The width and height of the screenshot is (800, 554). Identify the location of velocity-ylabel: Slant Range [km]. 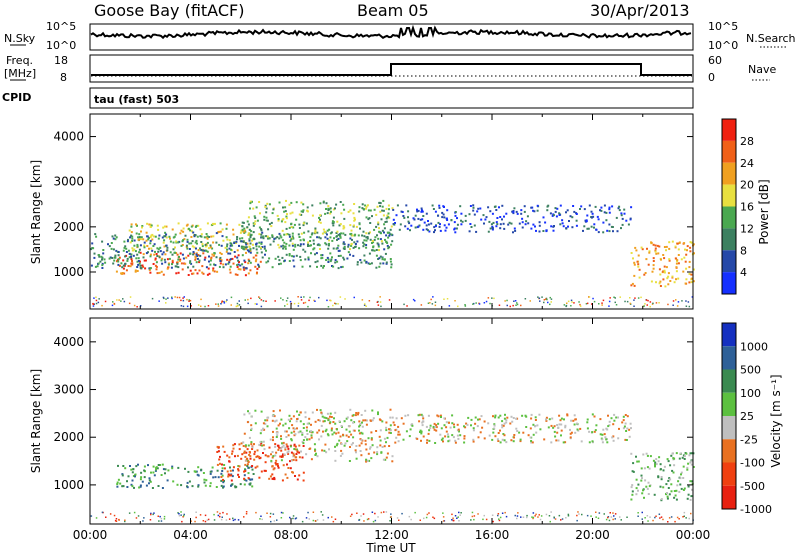
(36, 421).